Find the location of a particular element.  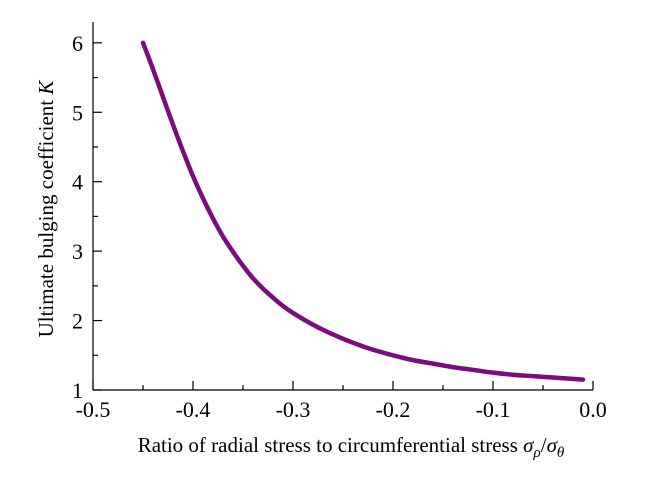

y-tick-label: 2 is located at coordinates (77, 321).